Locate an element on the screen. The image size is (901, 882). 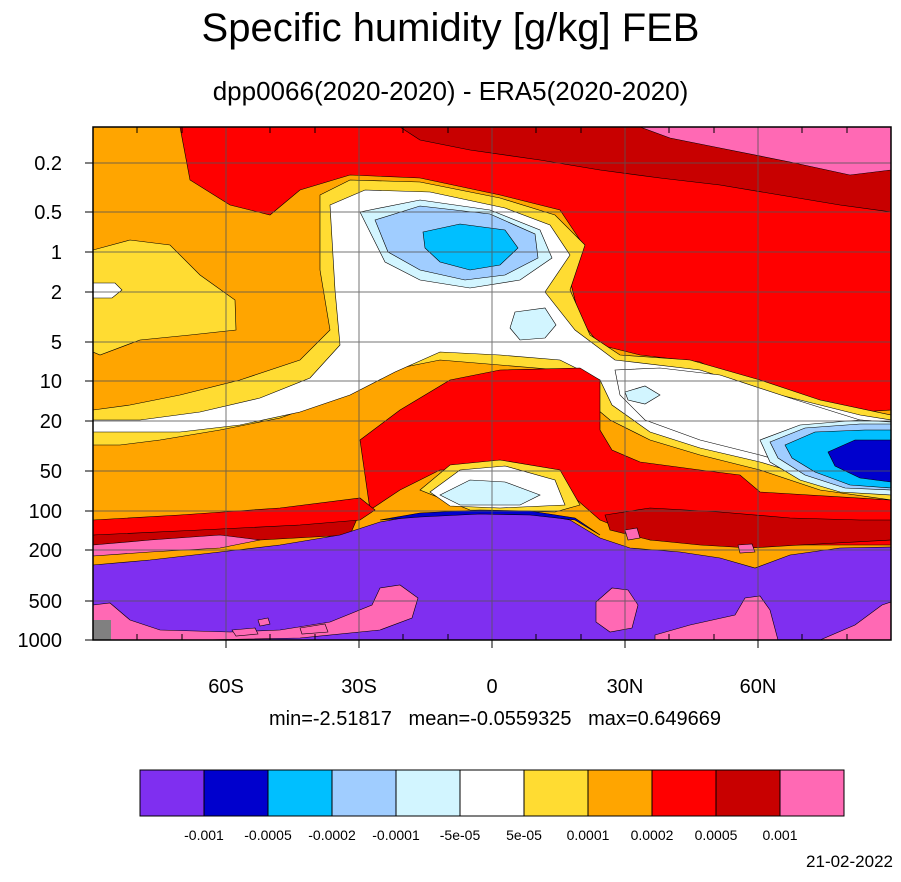
y-tick-label: 20 is located at coordinates (51, 422).